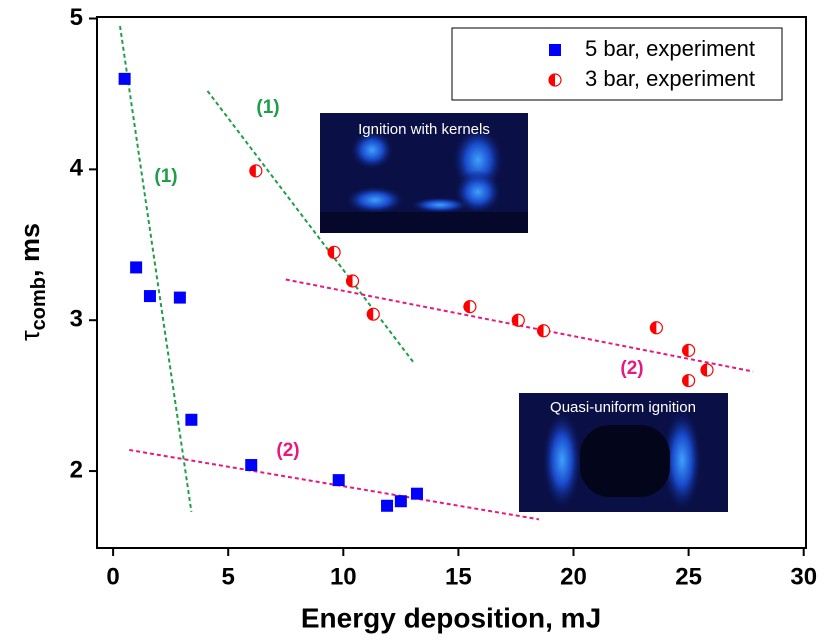  I want to click on y-tick-label: 5, so click(76, 17).